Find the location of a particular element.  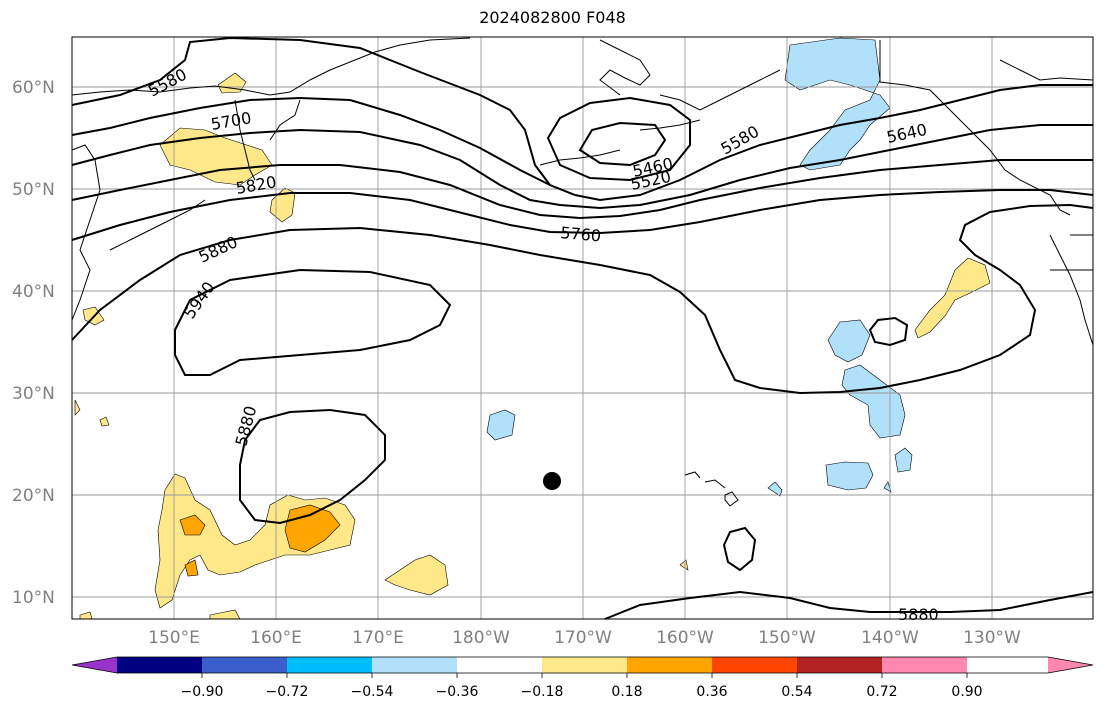

lon-label-130w: 130°W is located at coordinates (992, 638).